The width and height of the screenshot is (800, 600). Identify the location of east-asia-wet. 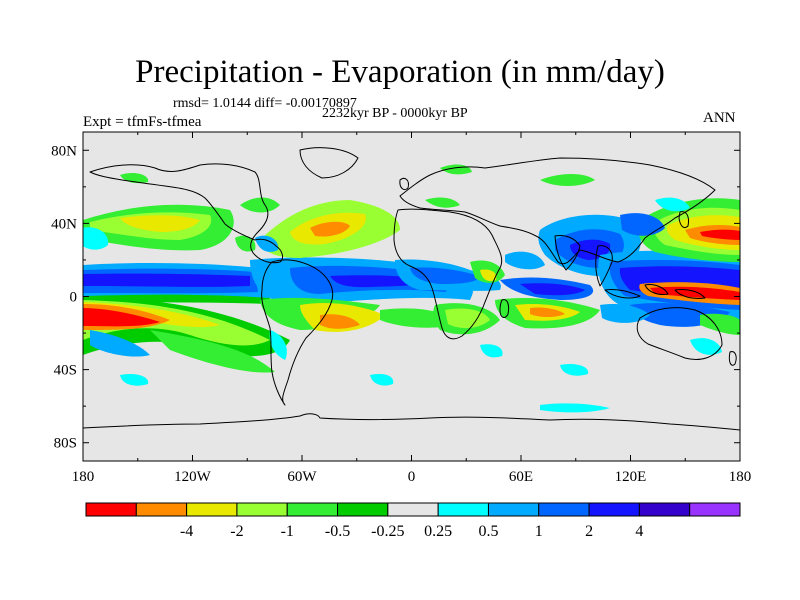
(642, 224).